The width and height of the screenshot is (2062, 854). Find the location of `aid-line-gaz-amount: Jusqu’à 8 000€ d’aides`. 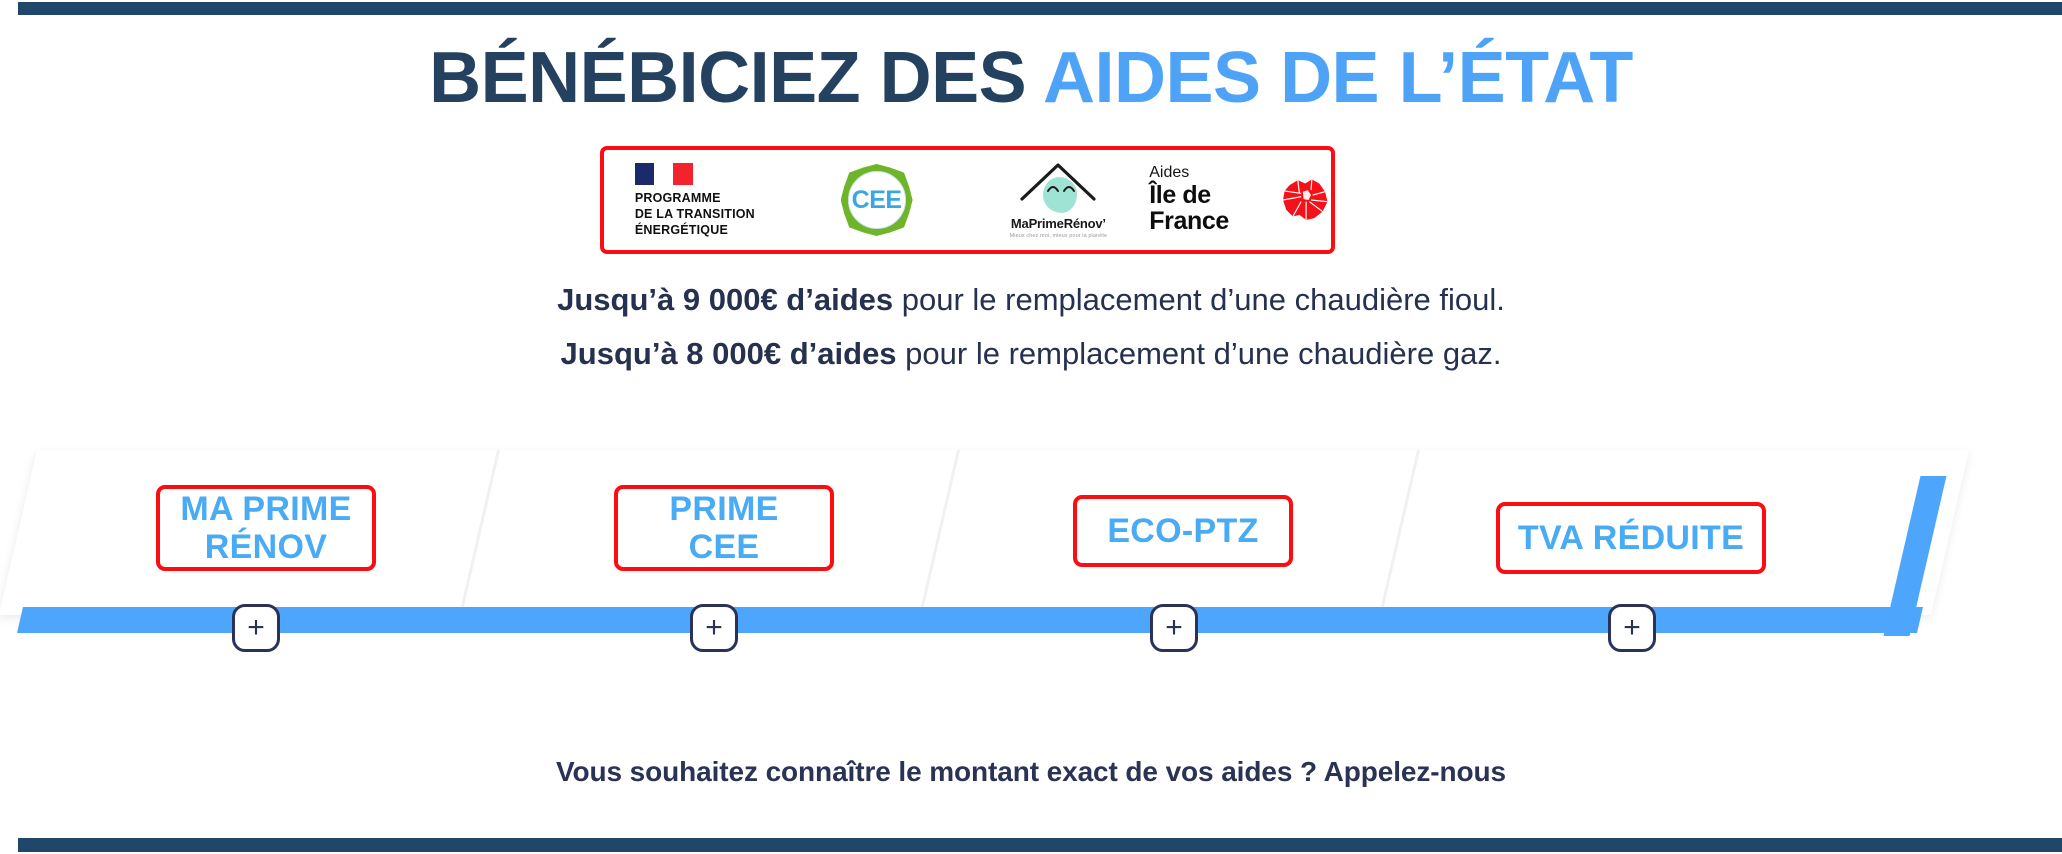

aid-line-gaz-amount: Jusqu’à 8 000€ d’aides is located at coordinates (728, 354).